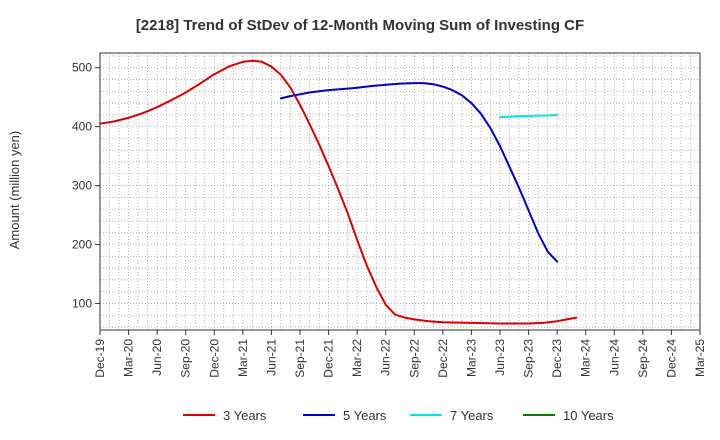 The height and width of the screenshot is (440, 720). What do you see at coordinates (214, 358) in the screenshot?
I see `x-tick-label: Dec-20` at bounding box center [214, 358].